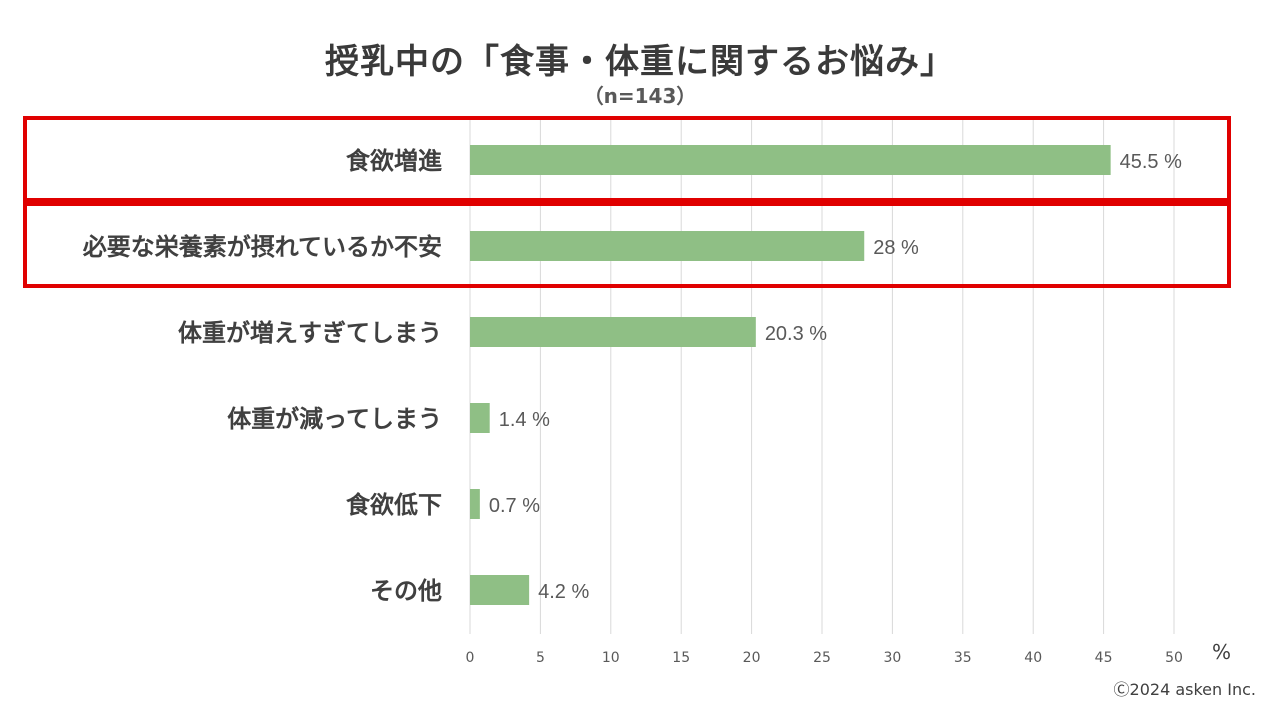 This screenshot has width=1280, height=720. Describe the element at coordinates (394, 161) in the screenshot. I see `category-label: 食欲増進` at that location.